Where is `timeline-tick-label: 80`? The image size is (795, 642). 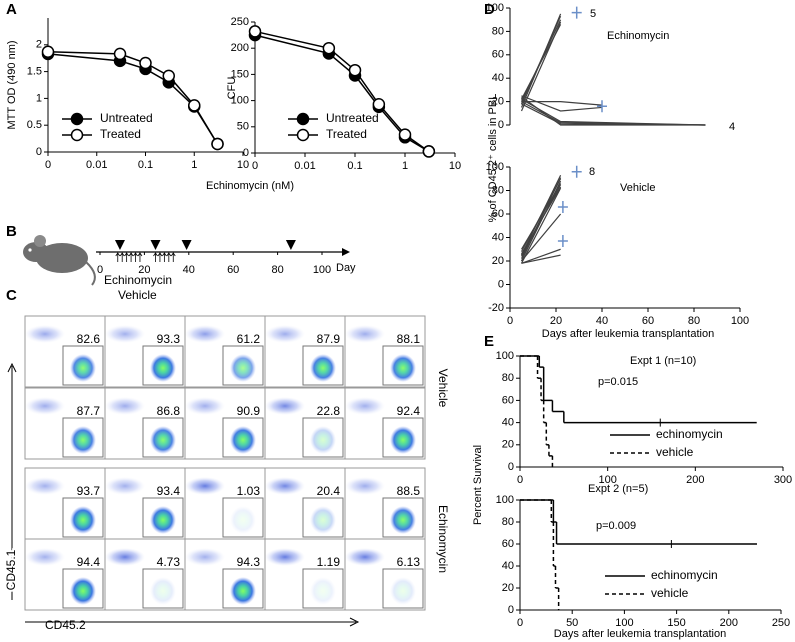
timeline-tick-label: 80 is located at coordinates (277, 270).